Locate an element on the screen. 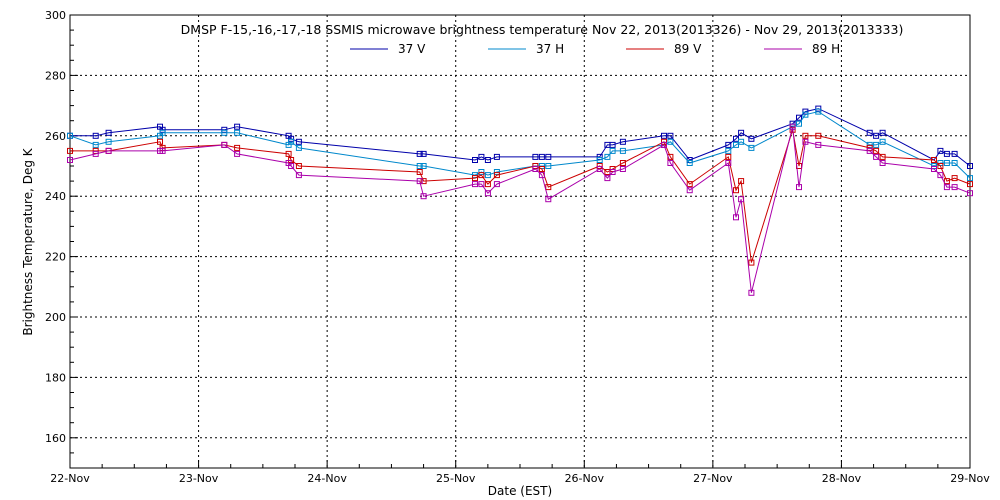 The image size is (1000, 500). x-tick-label: 29-Nov is located at coordinates (970, 478).